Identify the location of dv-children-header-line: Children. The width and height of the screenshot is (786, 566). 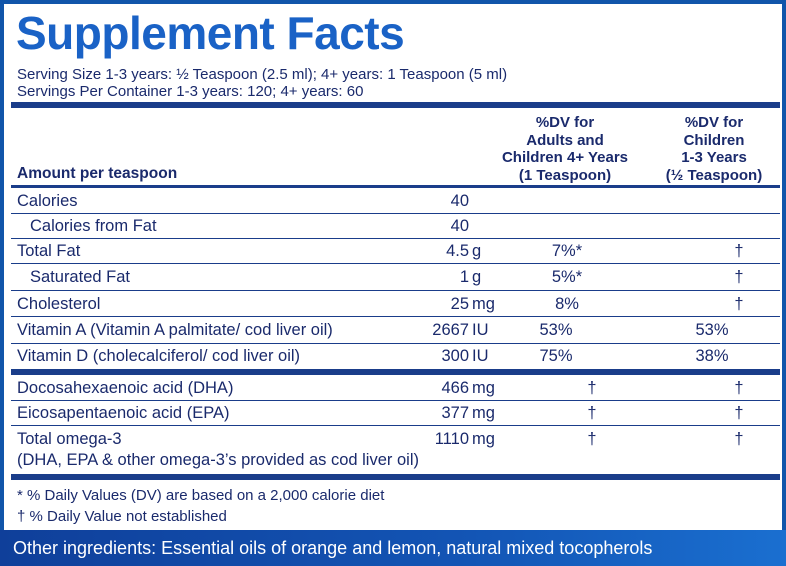
(714, 140).